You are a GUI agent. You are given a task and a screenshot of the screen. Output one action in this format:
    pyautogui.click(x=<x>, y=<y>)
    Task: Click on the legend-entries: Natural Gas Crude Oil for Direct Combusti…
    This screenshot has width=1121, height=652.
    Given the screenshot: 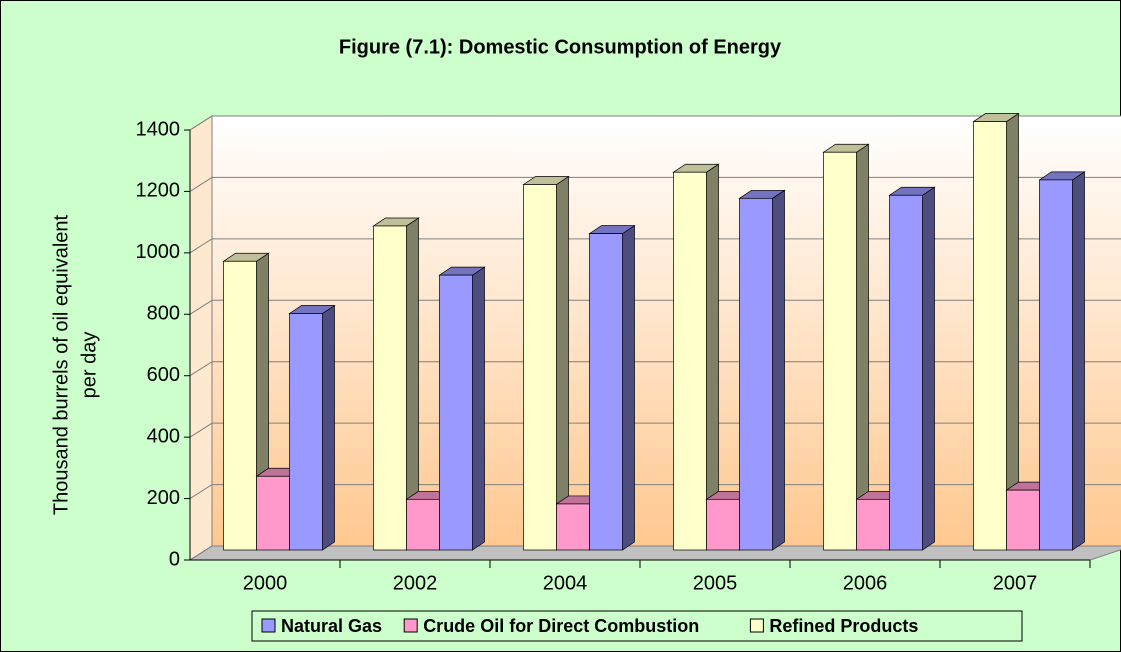 What is the action you would take?
    pyautogui.click(x=589, y=626)
    